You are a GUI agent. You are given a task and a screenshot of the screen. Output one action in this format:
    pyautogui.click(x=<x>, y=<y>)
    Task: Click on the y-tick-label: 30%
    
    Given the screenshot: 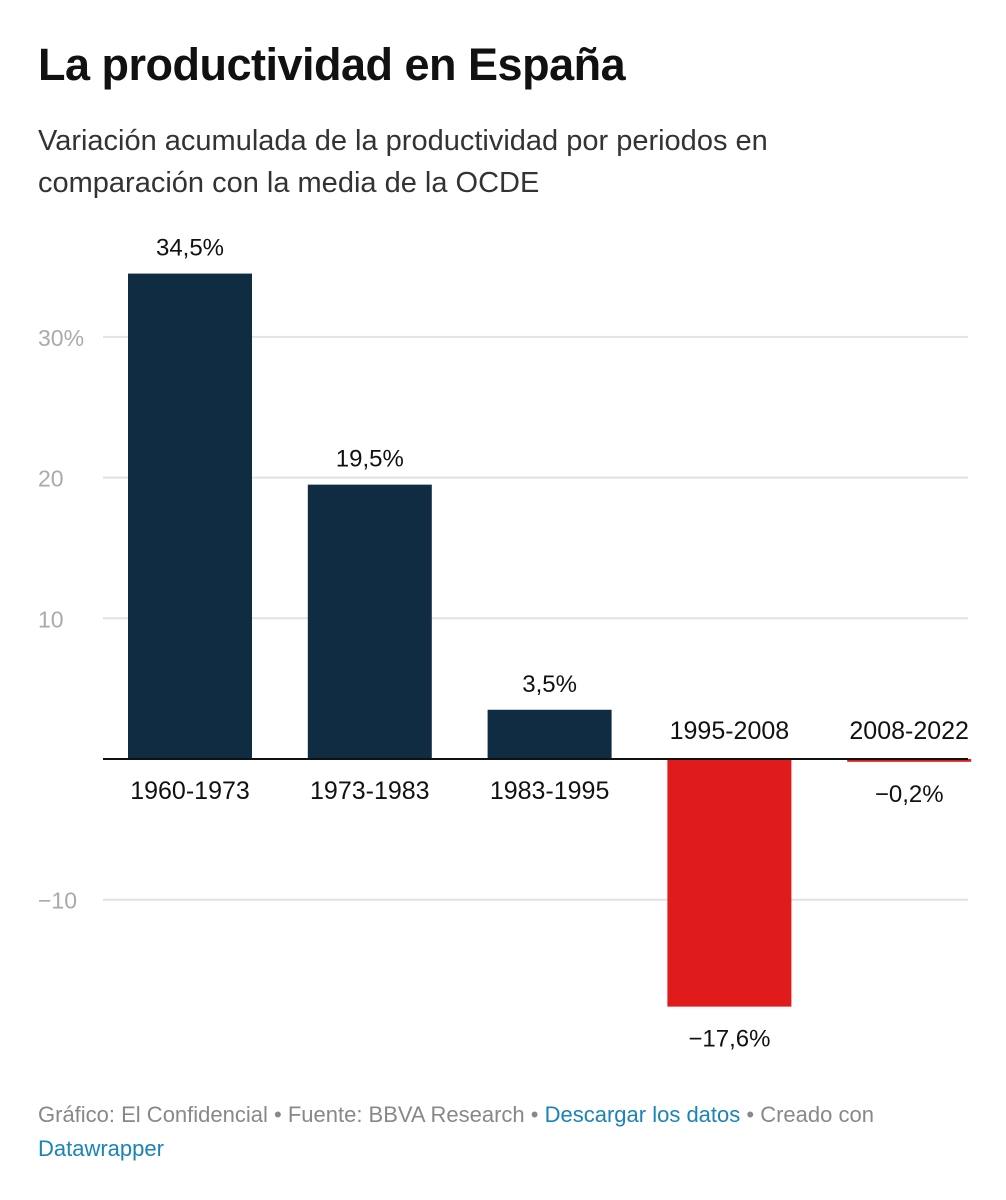 What is the action you would take?
    pyautogui.click(x=61, y=338)
    